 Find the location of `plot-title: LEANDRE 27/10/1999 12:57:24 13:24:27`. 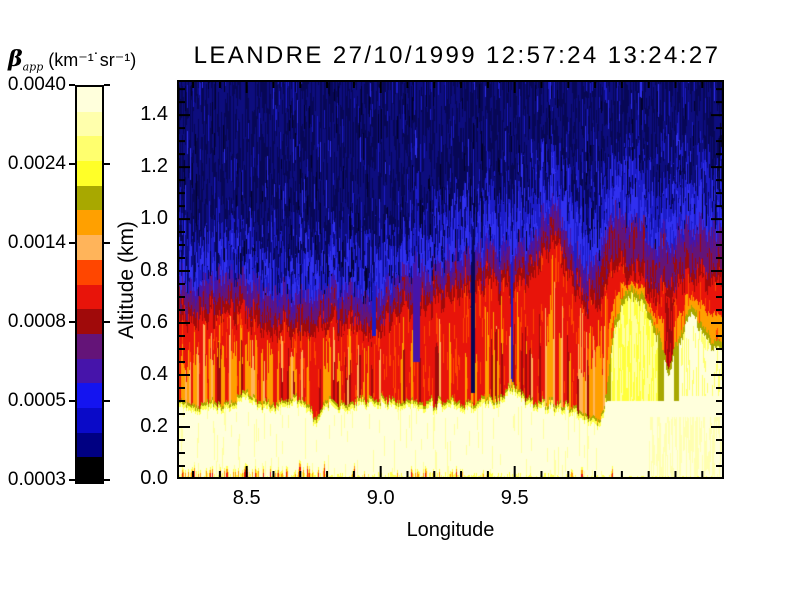

plot-title: LEANDRE 27/10/1999 12:57:24 13:24:27 is located at coordinates (457, 55).